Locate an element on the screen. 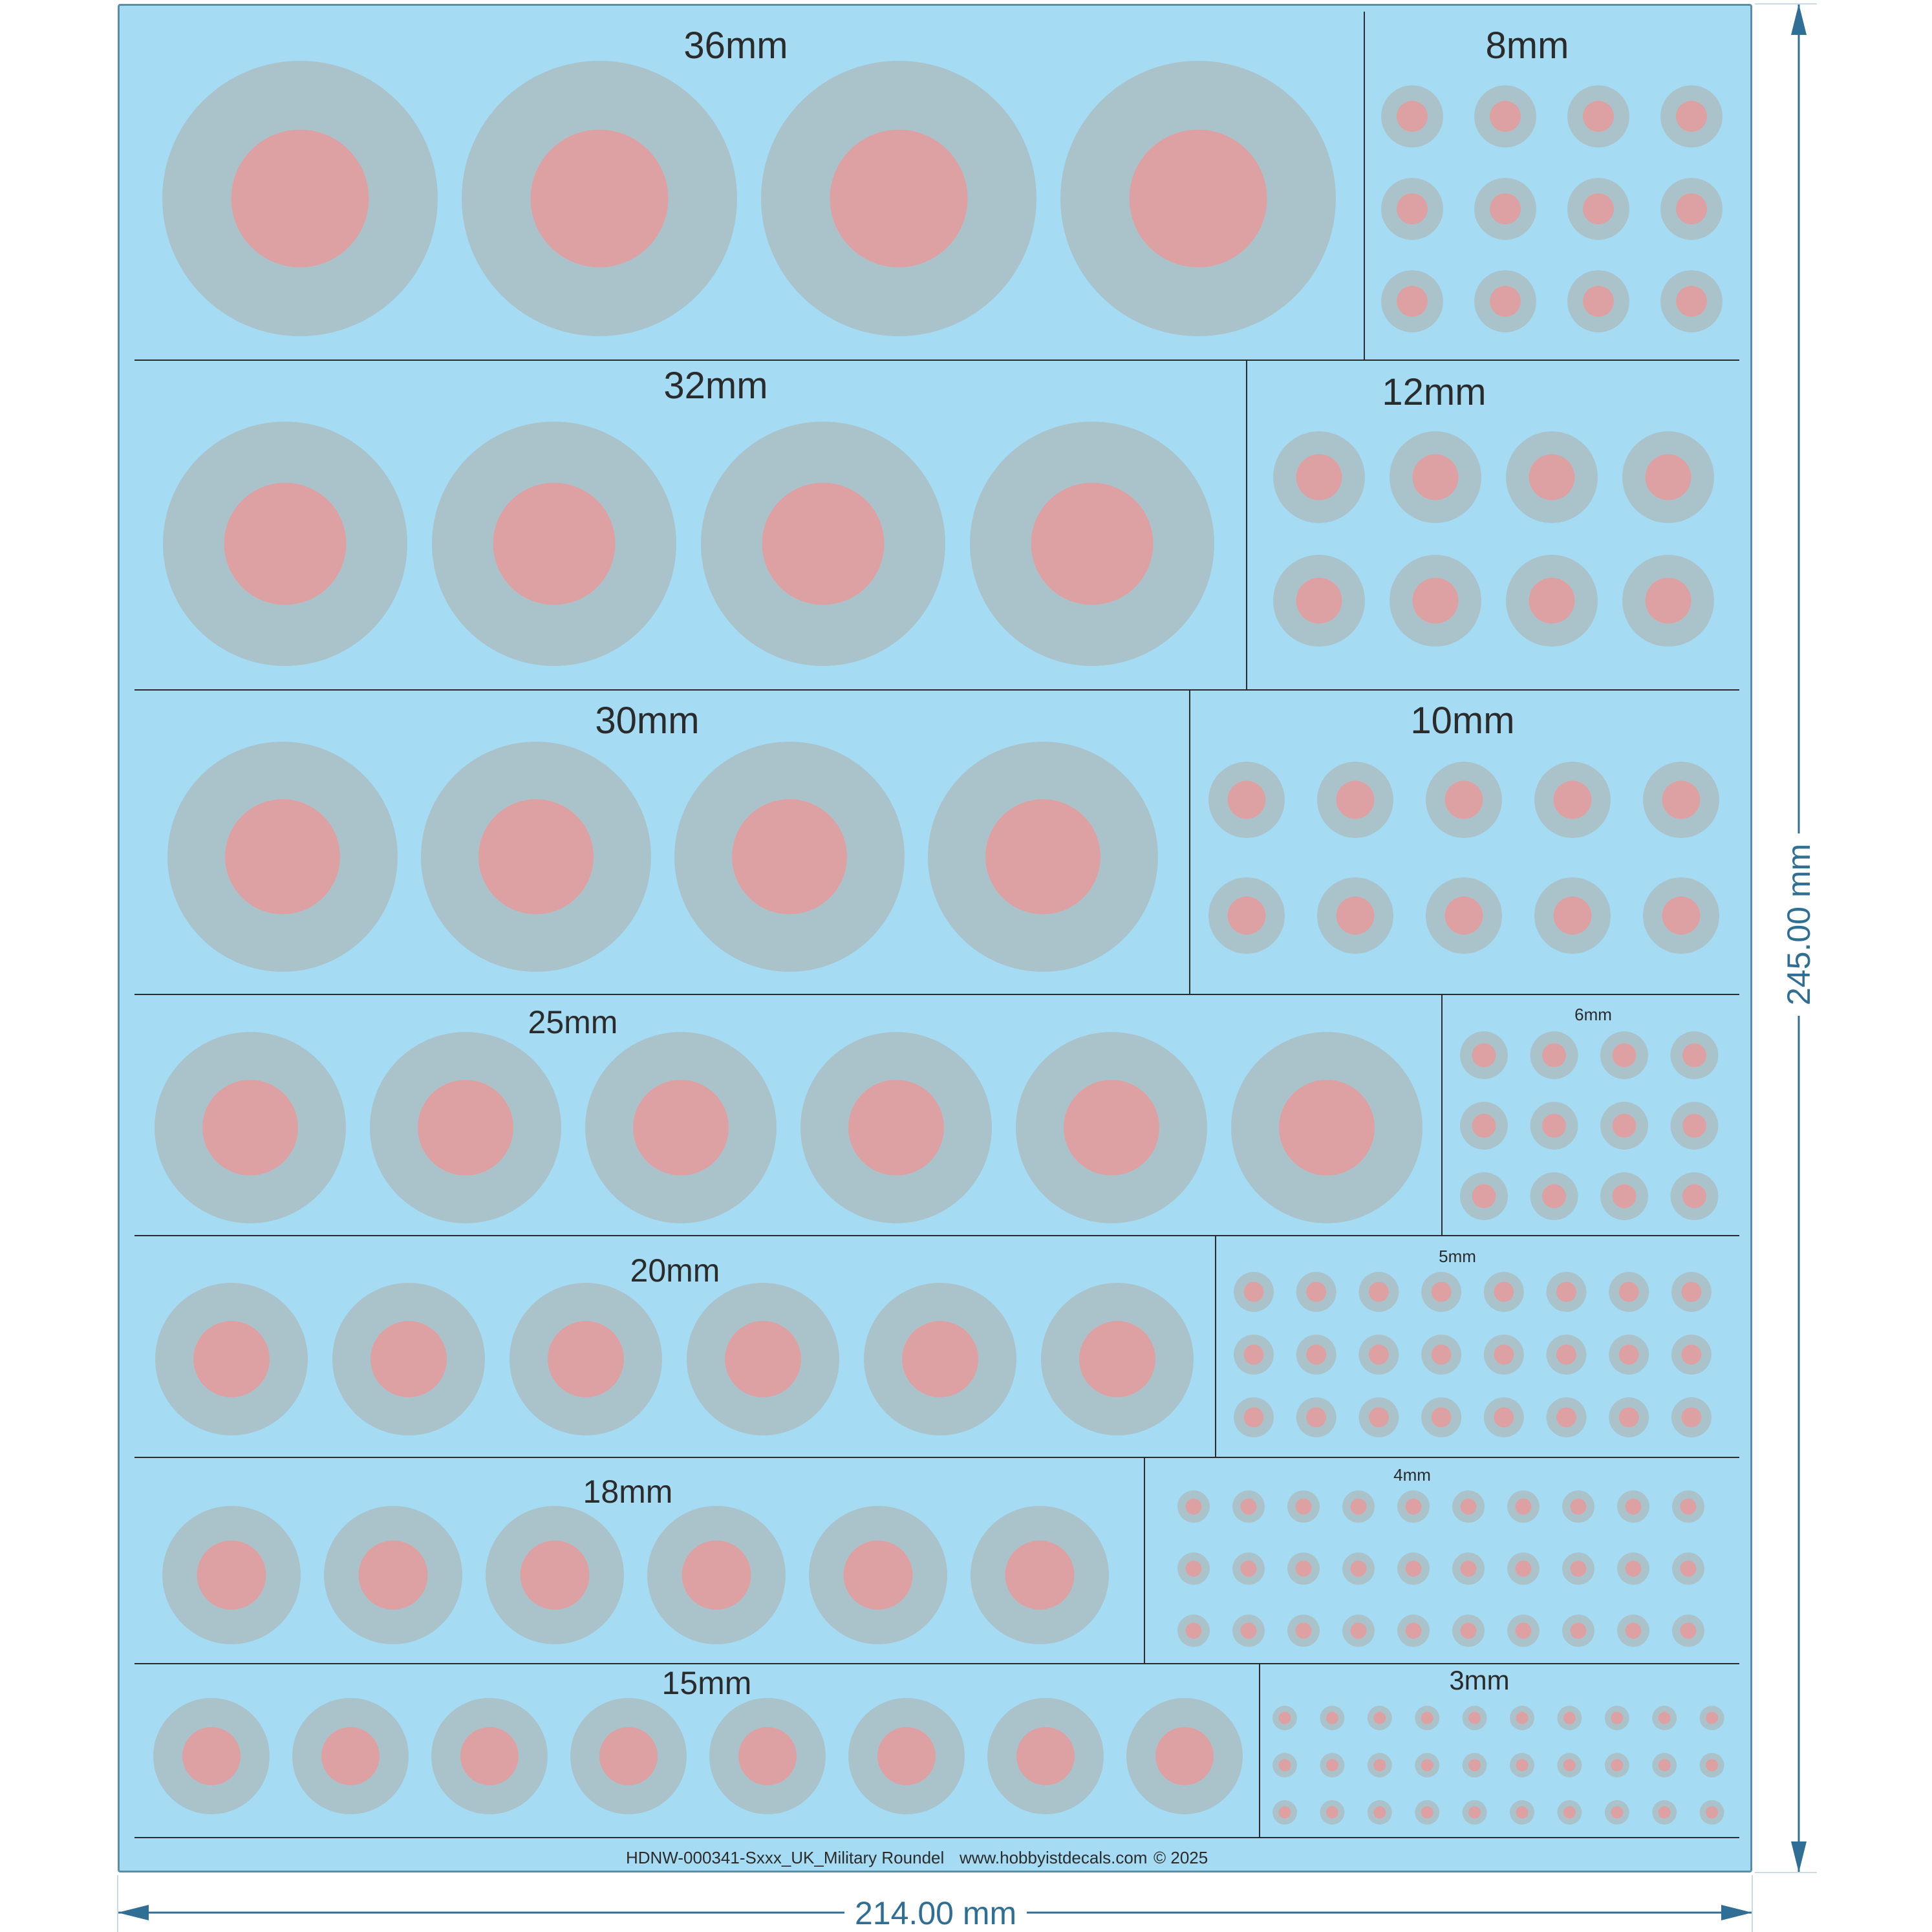 This screenshot has width=1932, height=1932. section-36mm is located at coordinates (749, 198).